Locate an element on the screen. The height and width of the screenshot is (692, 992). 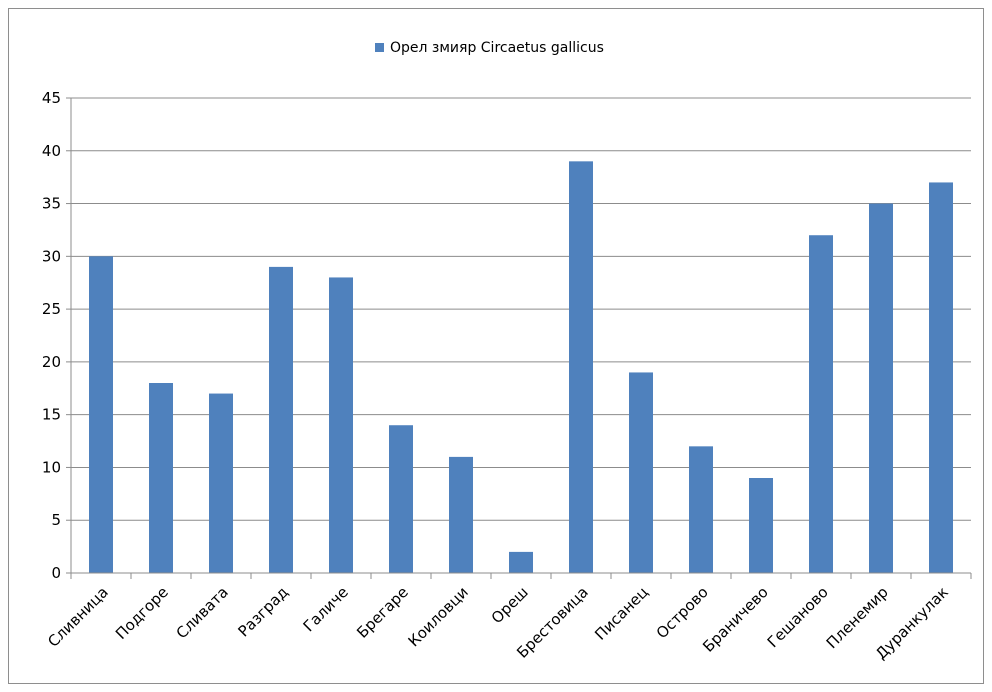
x-category-label: Сливата is located at coordinates (202, 612).